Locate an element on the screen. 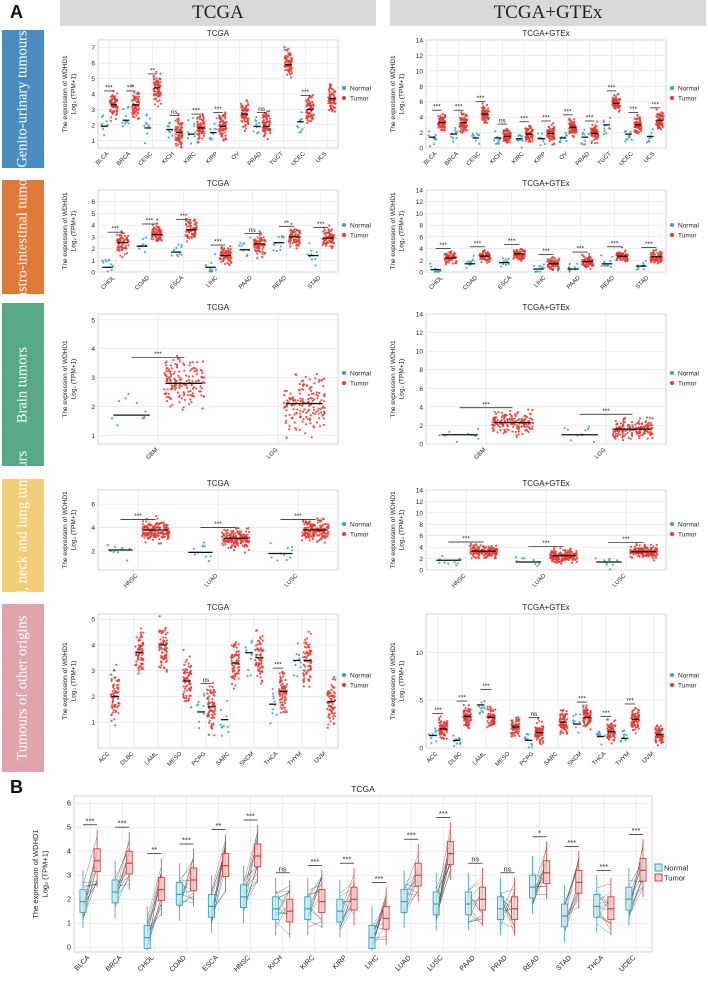 The width and height of the screenshot is (708, 985). x-tick-label-stad: STAD is located at coordinates (315, 283).